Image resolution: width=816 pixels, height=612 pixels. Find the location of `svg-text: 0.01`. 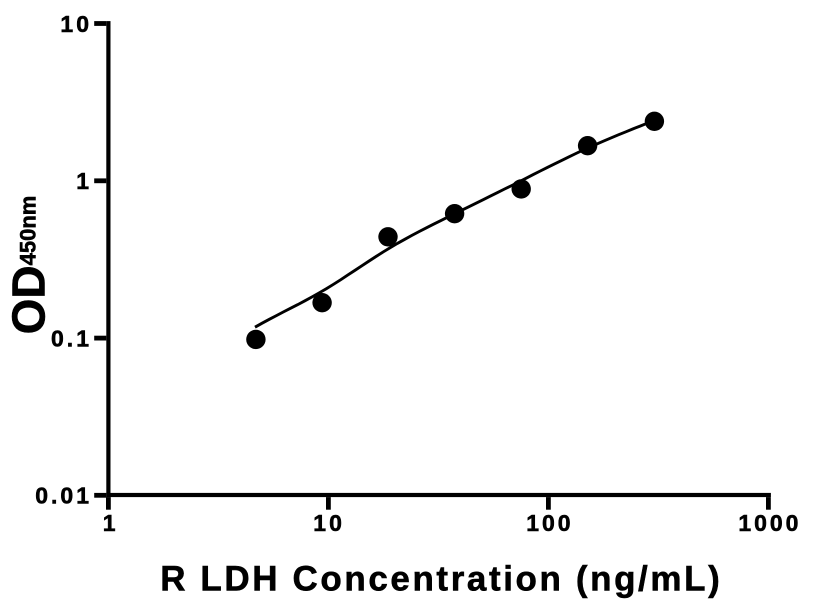

svg-text: 0.01 is located at coordinates (63, 495).